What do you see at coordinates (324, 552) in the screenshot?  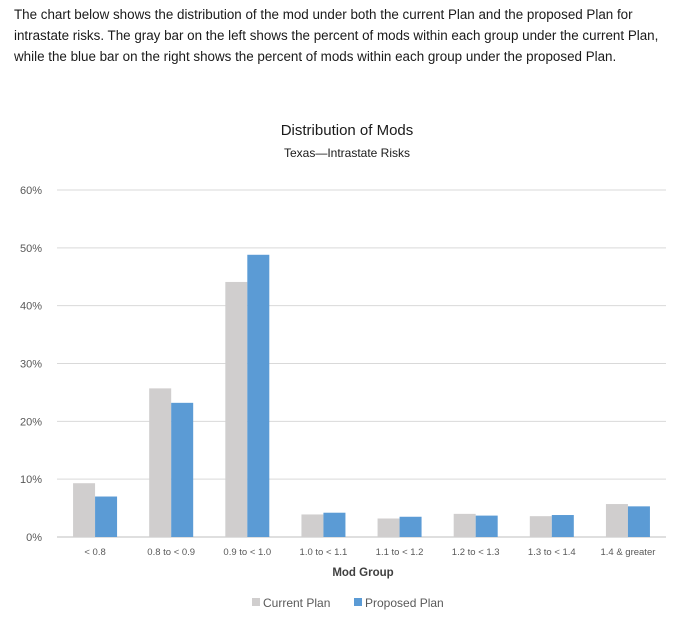 I see `category-label: 1.0 to < 1.1` at bounding box center [324, 552].